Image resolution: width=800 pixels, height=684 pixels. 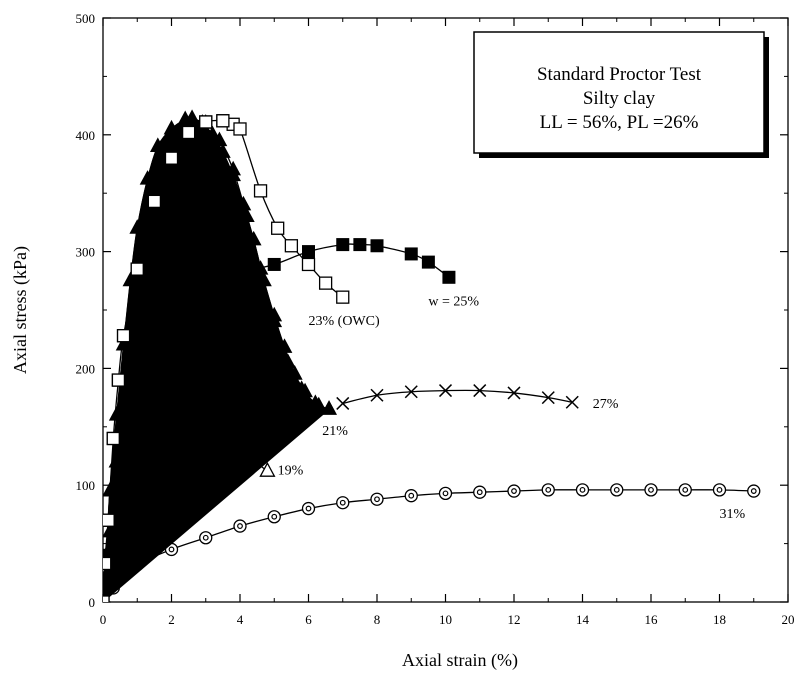 I want to click on series-23-owc-top, so click(x=166, y=358).